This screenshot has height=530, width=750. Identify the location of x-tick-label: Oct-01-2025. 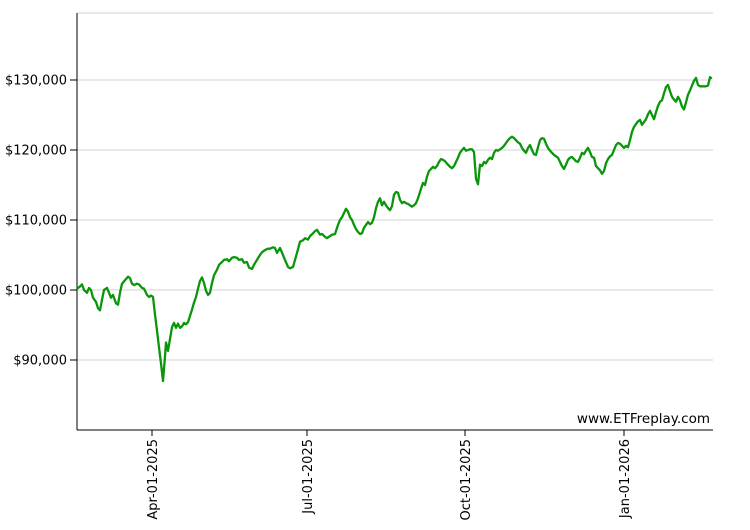
(466, 480).